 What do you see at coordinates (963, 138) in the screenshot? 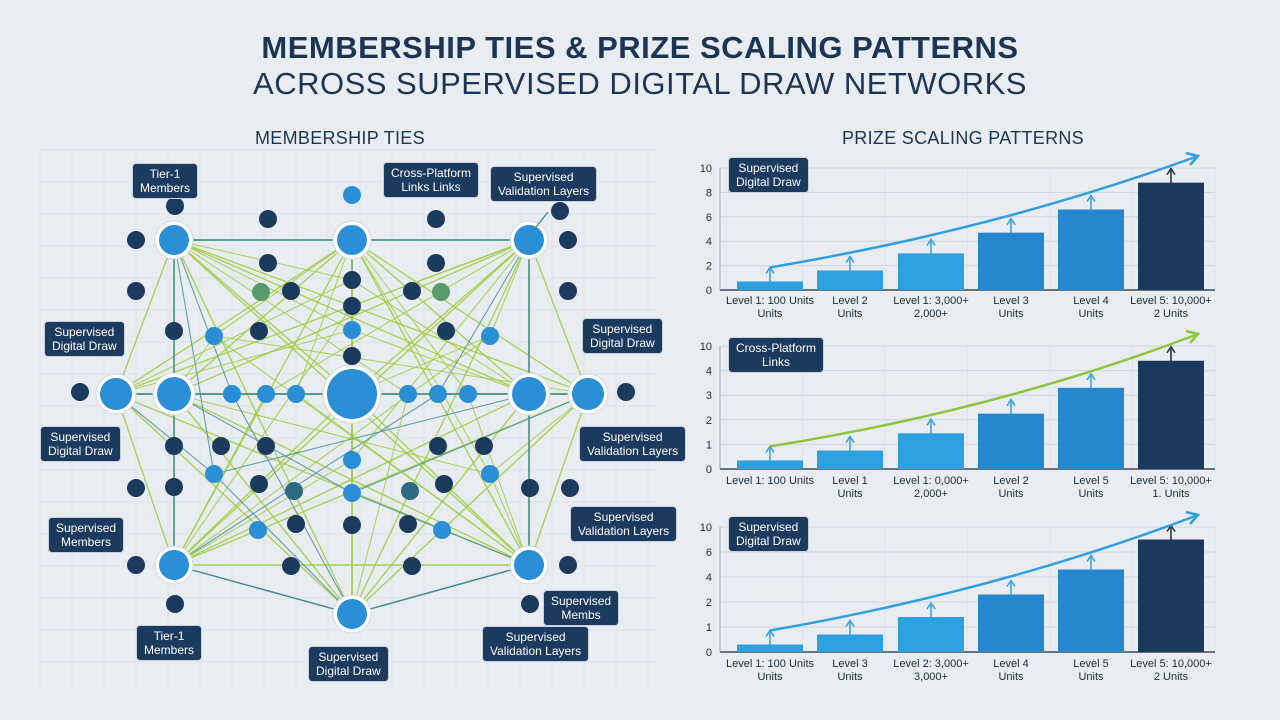
I see `prize-scaling-heading: PRIZE SCALING PATTERNS` at bounding box center [963, 138].